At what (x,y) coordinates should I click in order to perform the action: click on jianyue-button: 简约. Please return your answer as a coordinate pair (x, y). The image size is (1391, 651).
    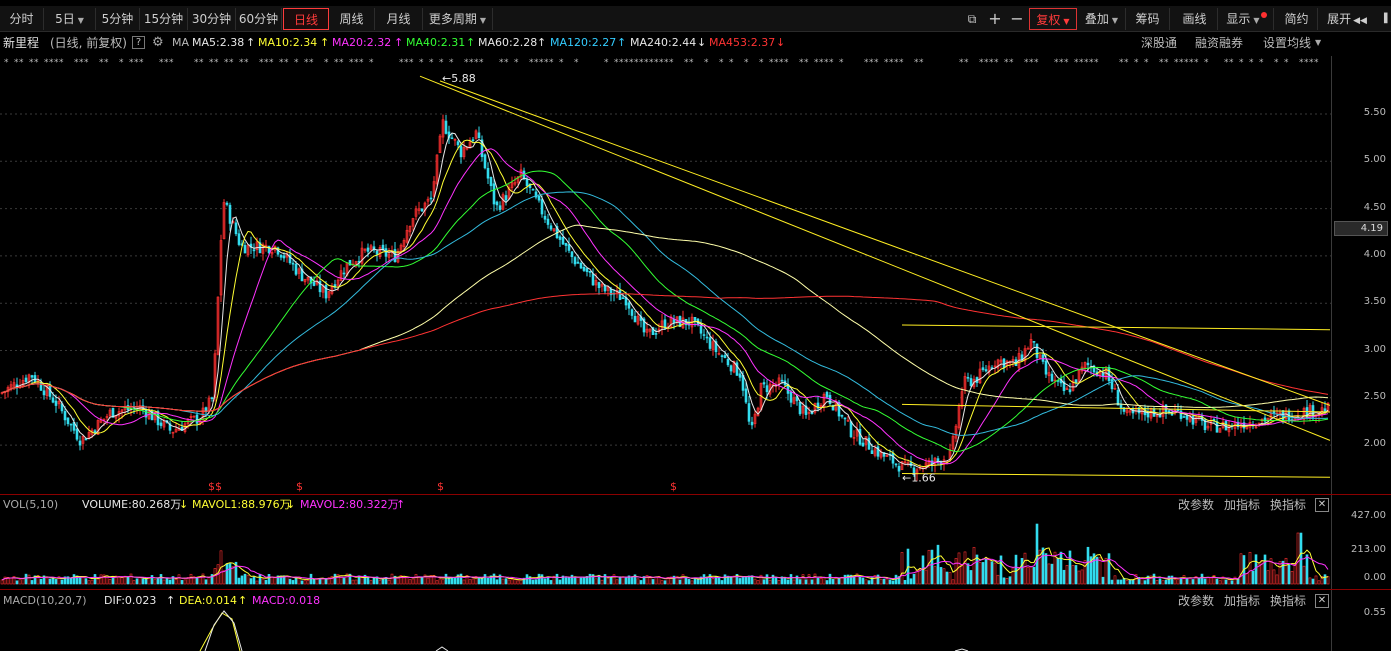
    Looking at the image, I should click on (1297, 19).